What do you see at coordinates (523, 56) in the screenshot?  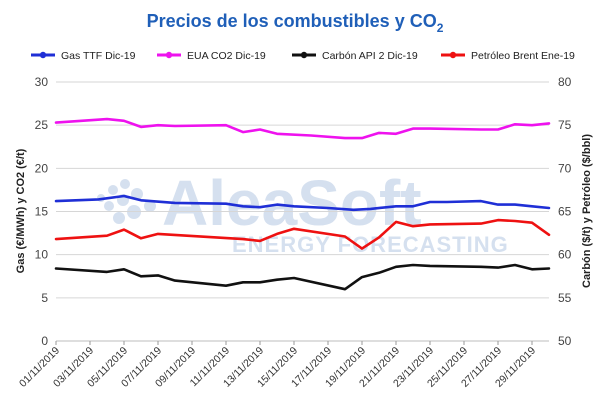 I see `legend-label: Petróleo Brent Ene-19` at bounding box center [523, 56].